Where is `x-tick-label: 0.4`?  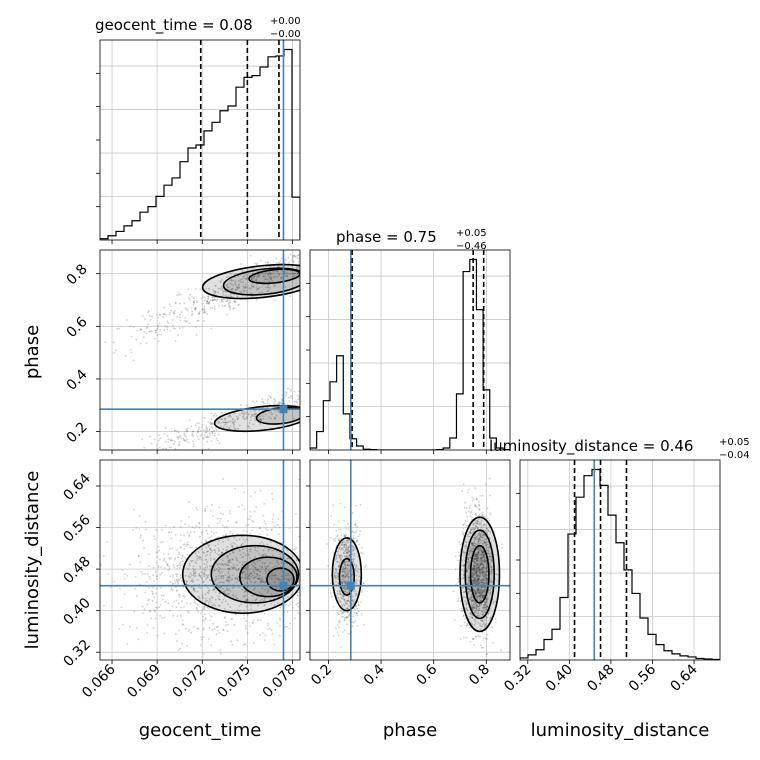
x-tick-label: 0.4 is located at coordinates (374, 674).